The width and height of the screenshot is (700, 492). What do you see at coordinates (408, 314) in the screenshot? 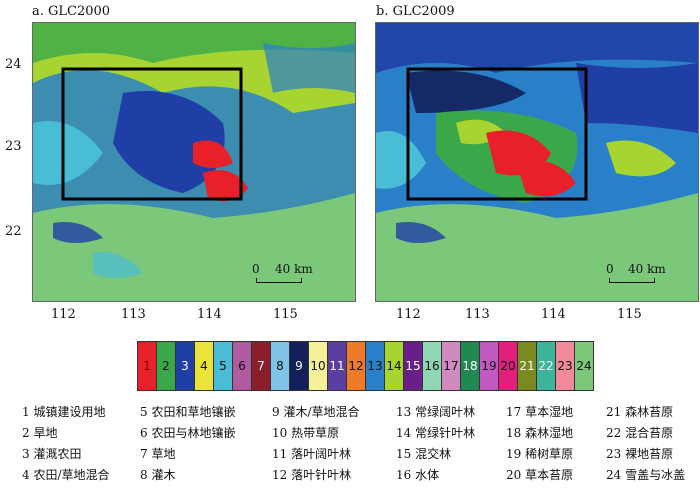
I see `x-tick-b-112: 112` at bounding box center [408, 314].